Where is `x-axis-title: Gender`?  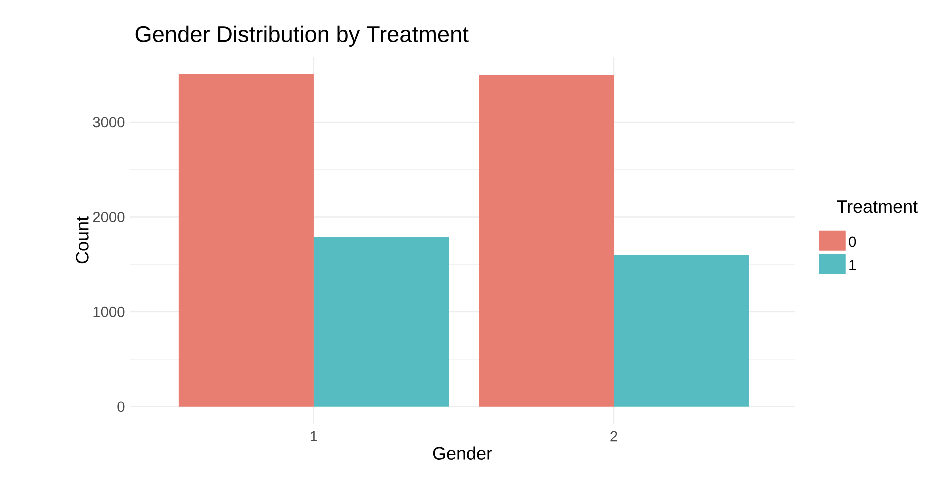
x-axis-title: Gender is located at coordinates (462, 453).